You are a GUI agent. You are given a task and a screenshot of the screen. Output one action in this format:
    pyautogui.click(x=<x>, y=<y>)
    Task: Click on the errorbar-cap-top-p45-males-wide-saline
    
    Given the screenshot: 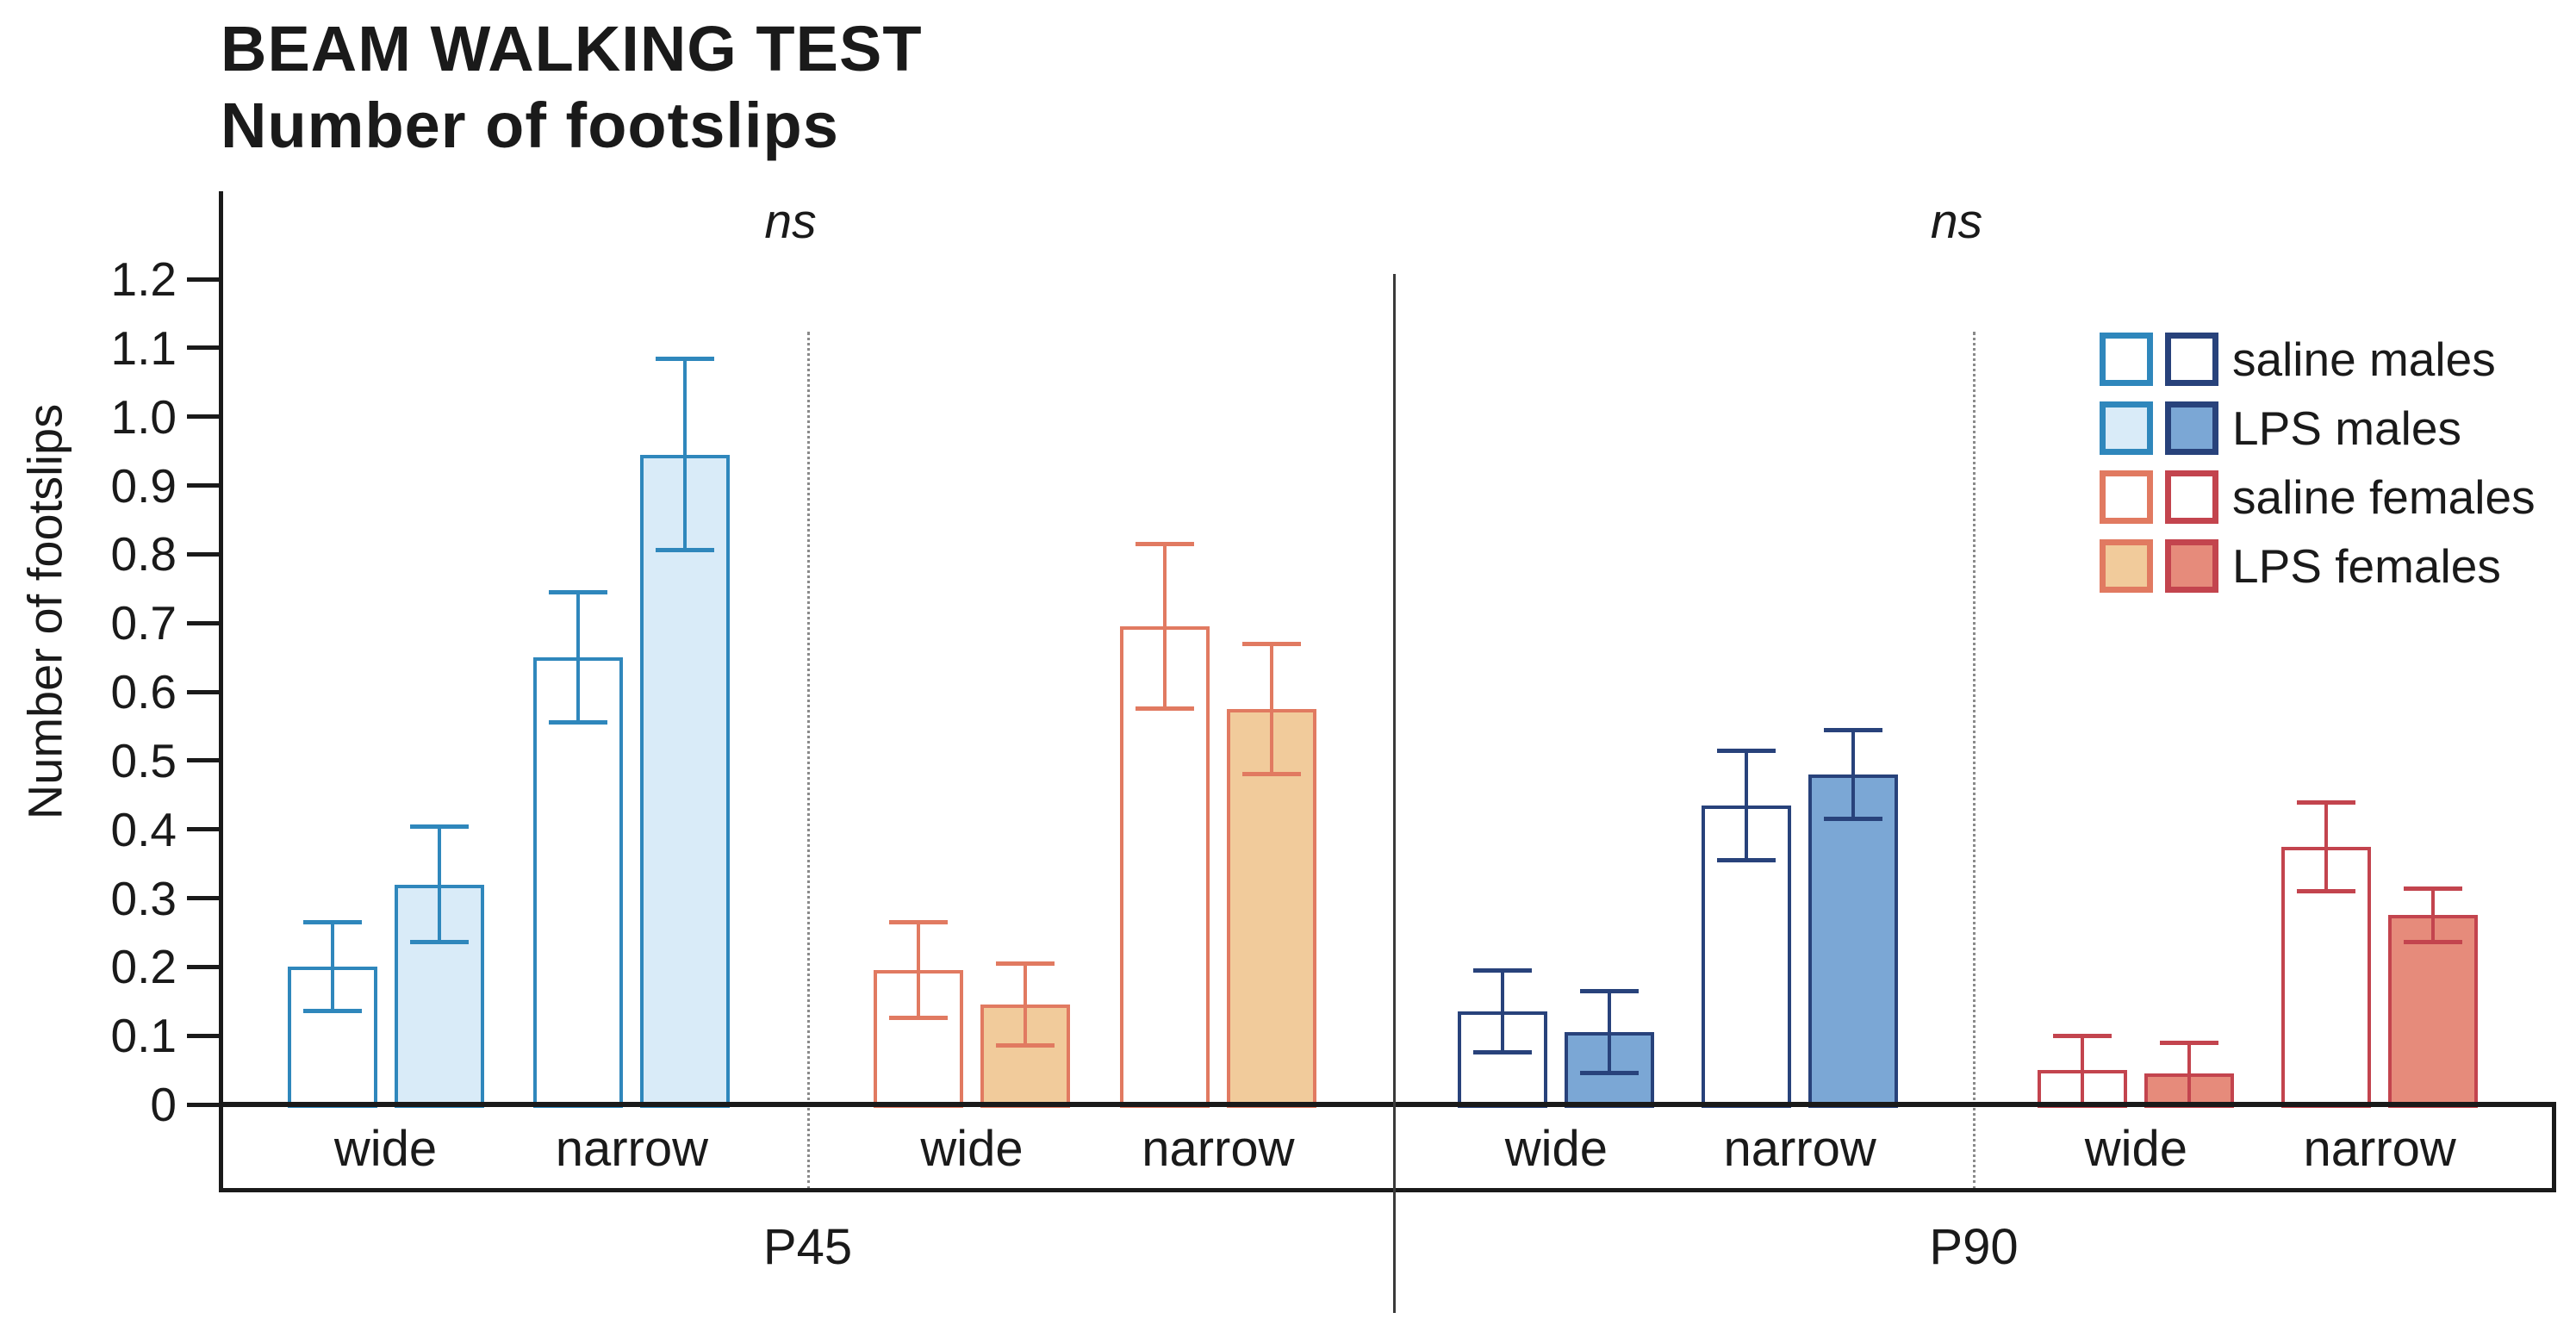 What is the action you would take?
    pyautogui.click(x=332, y=923)
    